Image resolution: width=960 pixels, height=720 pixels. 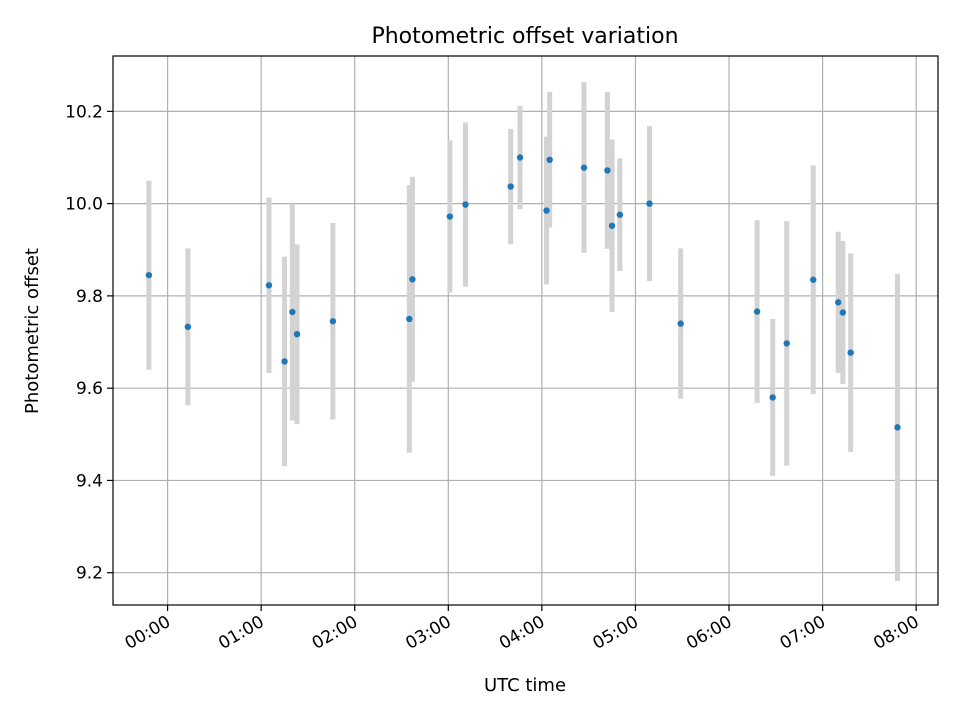 I want to click on x-tick-label: 01:00, so click(x=241, y=633).